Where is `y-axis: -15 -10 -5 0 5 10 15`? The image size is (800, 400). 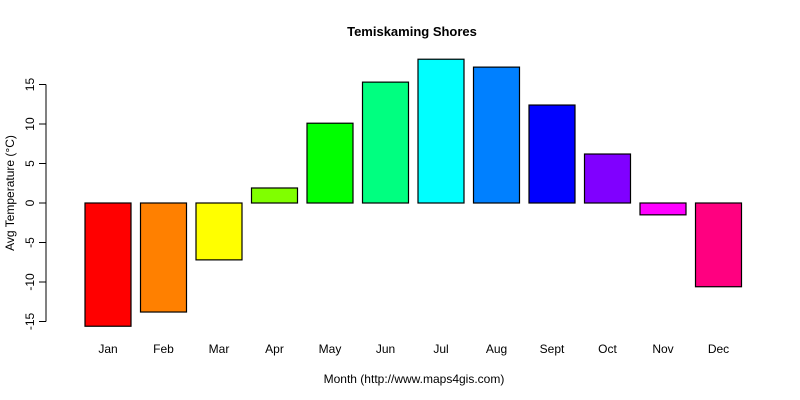
y-axis: -15 -10 -5 0 5 10 15 is located at coordinates (35, 204).